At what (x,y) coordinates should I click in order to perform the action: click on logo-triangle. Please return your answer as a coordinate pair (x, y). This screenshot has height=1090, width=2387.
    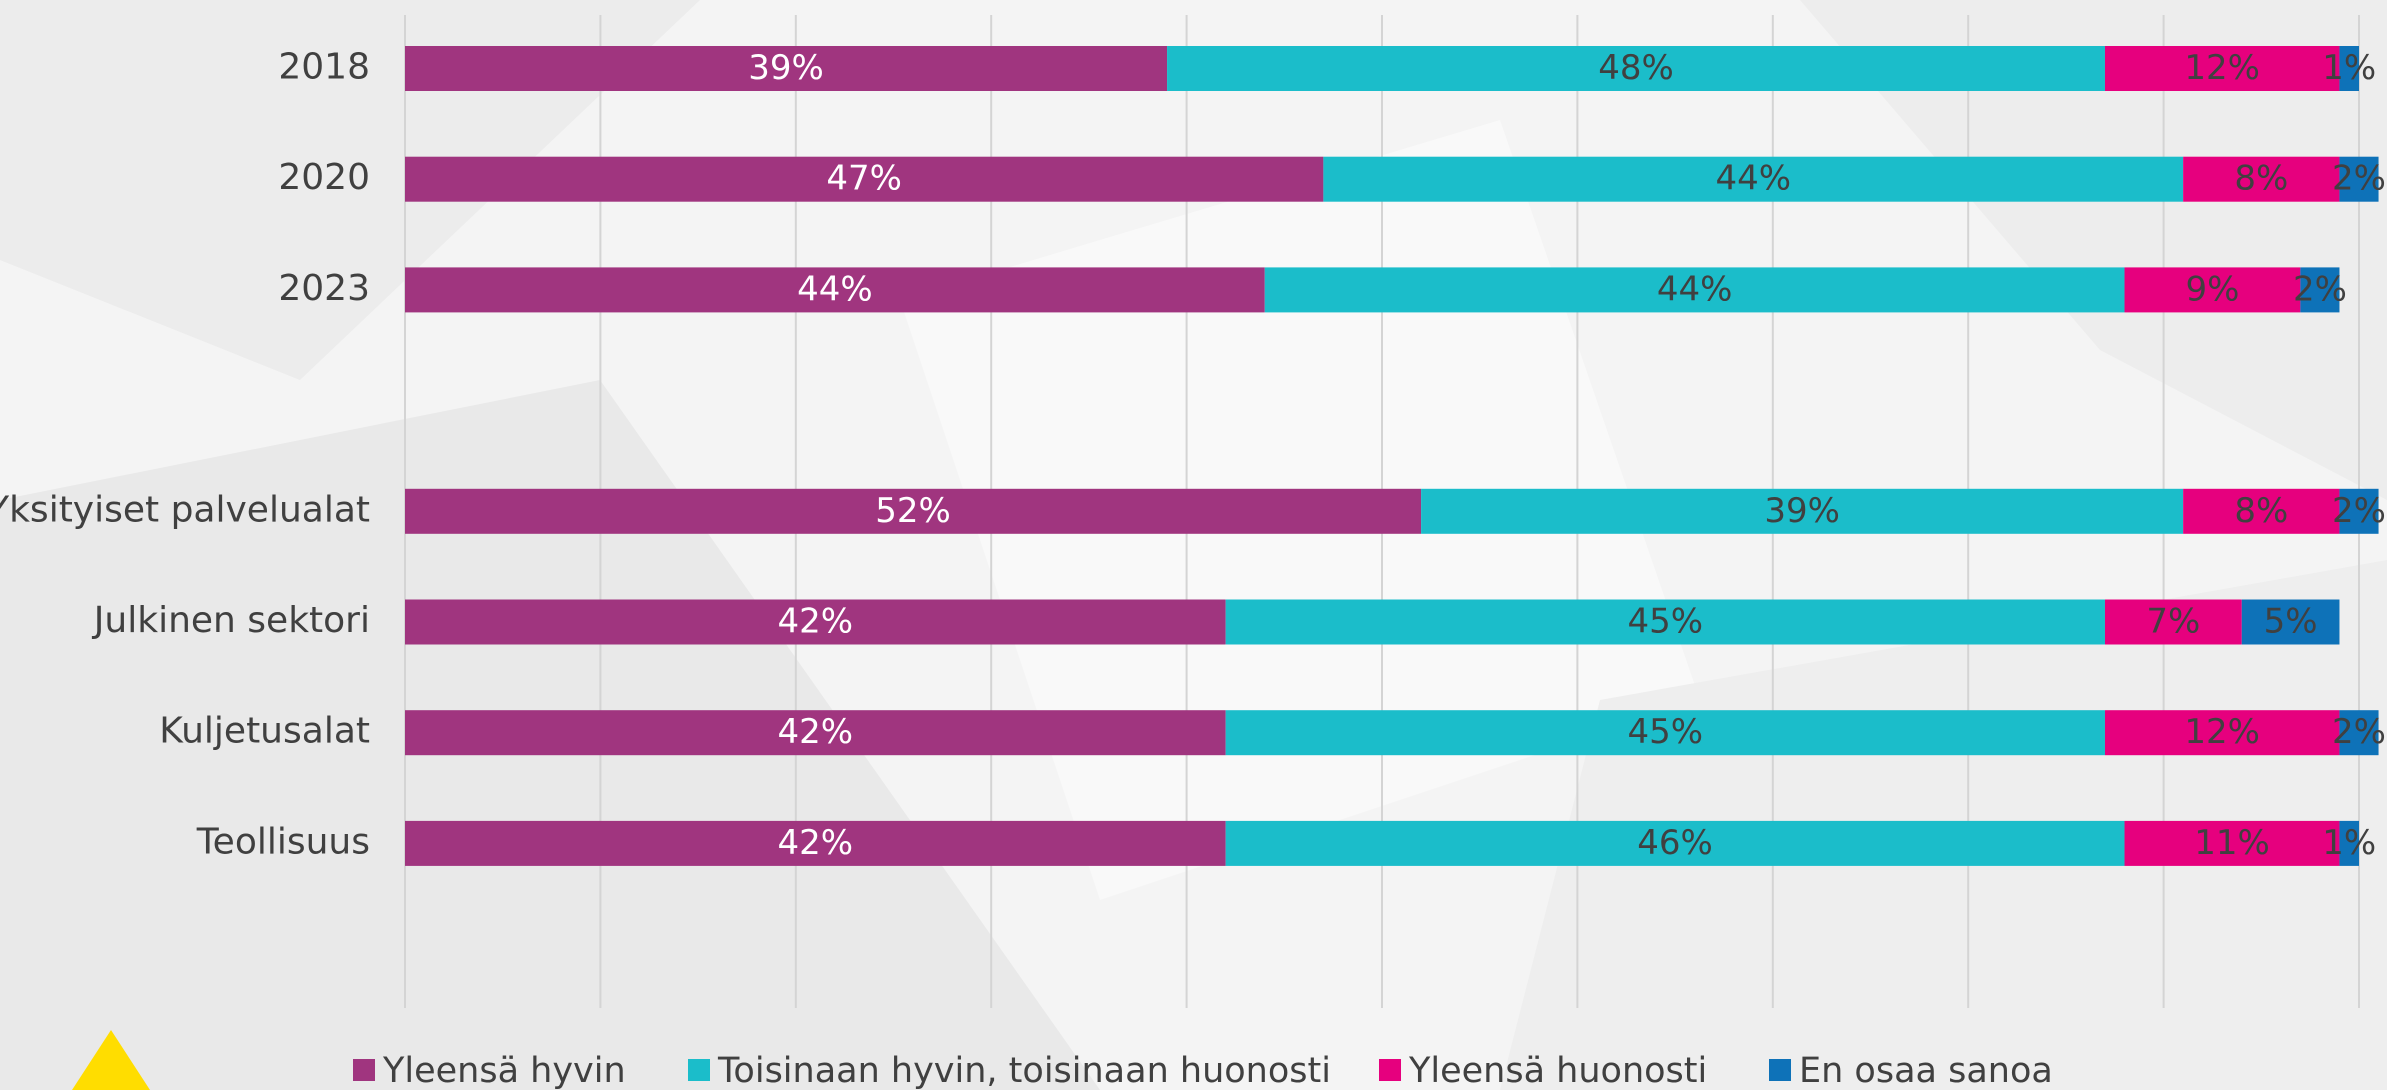
    Looking at the image, I should click on (111, 1060).